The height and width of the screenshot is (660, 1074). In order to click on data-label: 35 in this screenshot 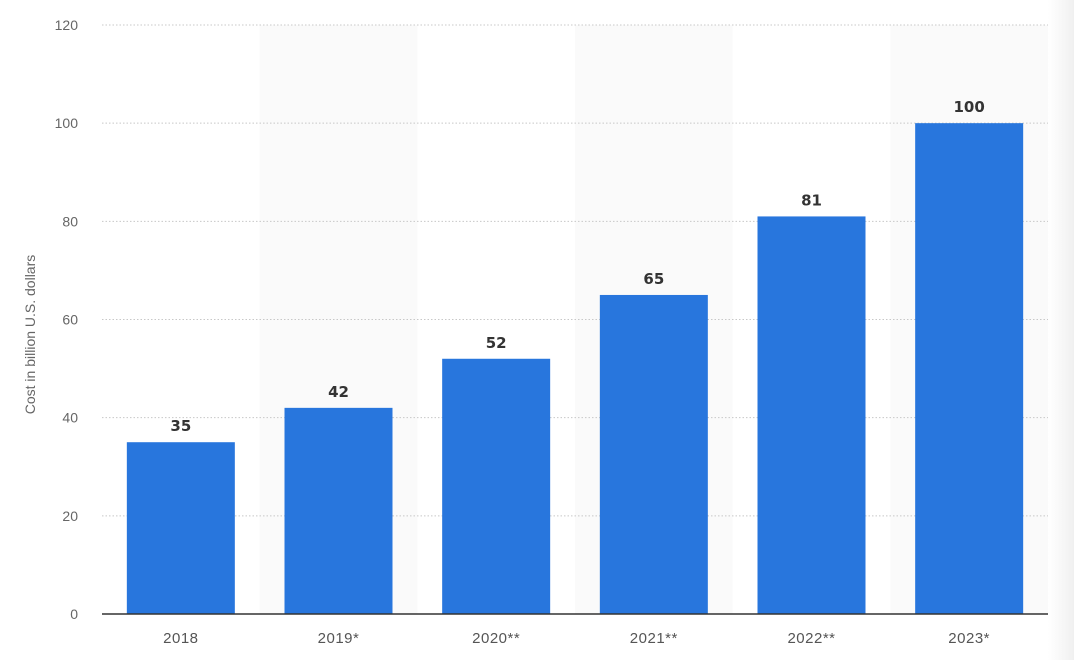, I will do `click(180, 426)`.